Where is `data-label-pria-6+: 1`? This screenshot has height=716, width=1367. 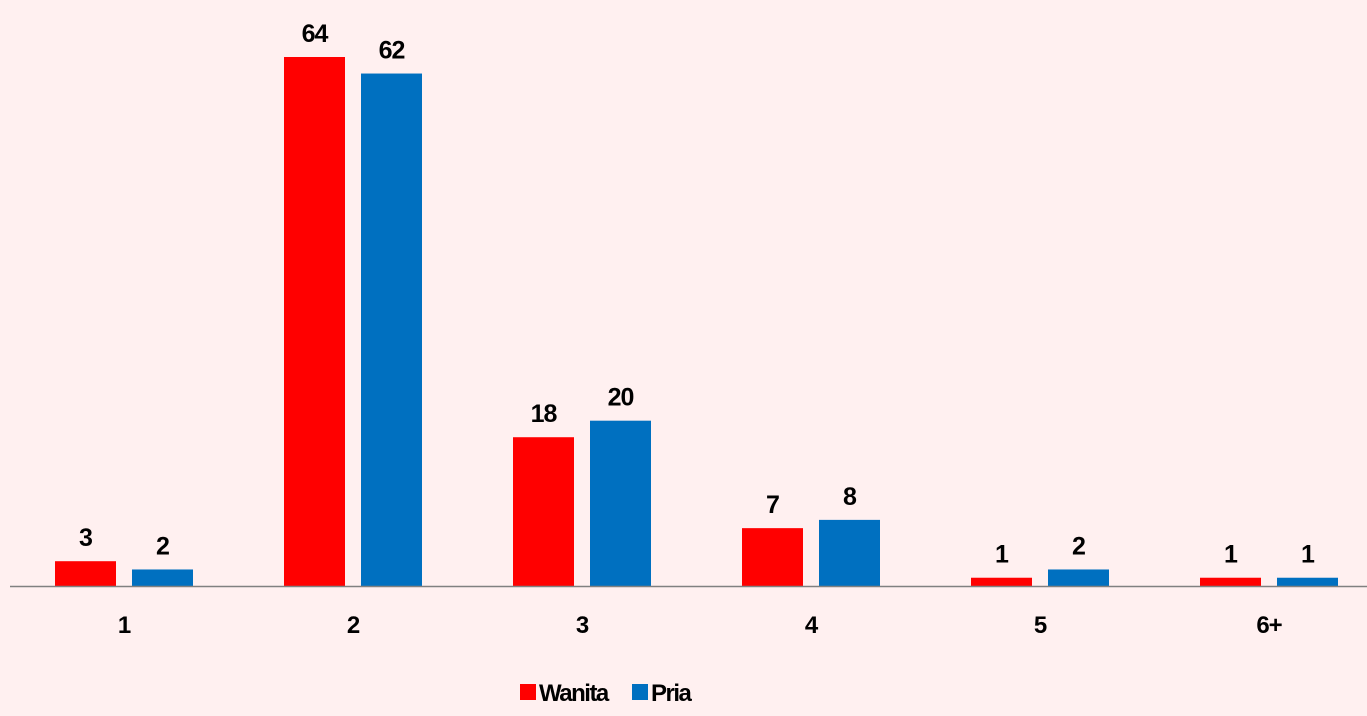 data-label-pria-6+: 1 is located at coordinates (1308, 555).